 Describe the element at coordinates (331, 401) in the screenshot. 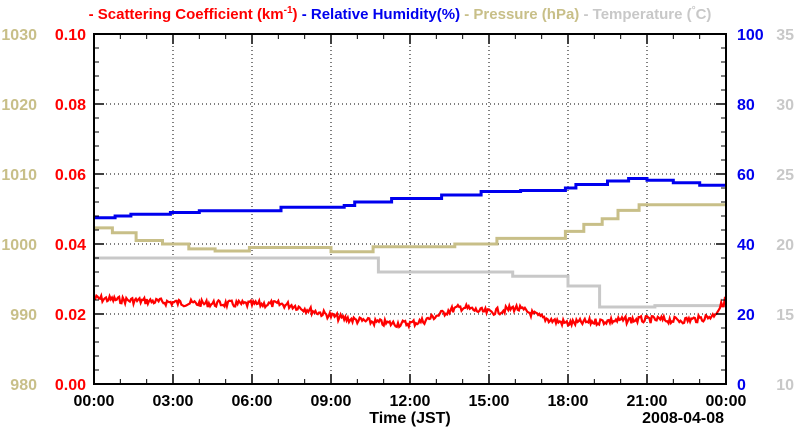

I see `x-tick-label: 09:00` at that location.